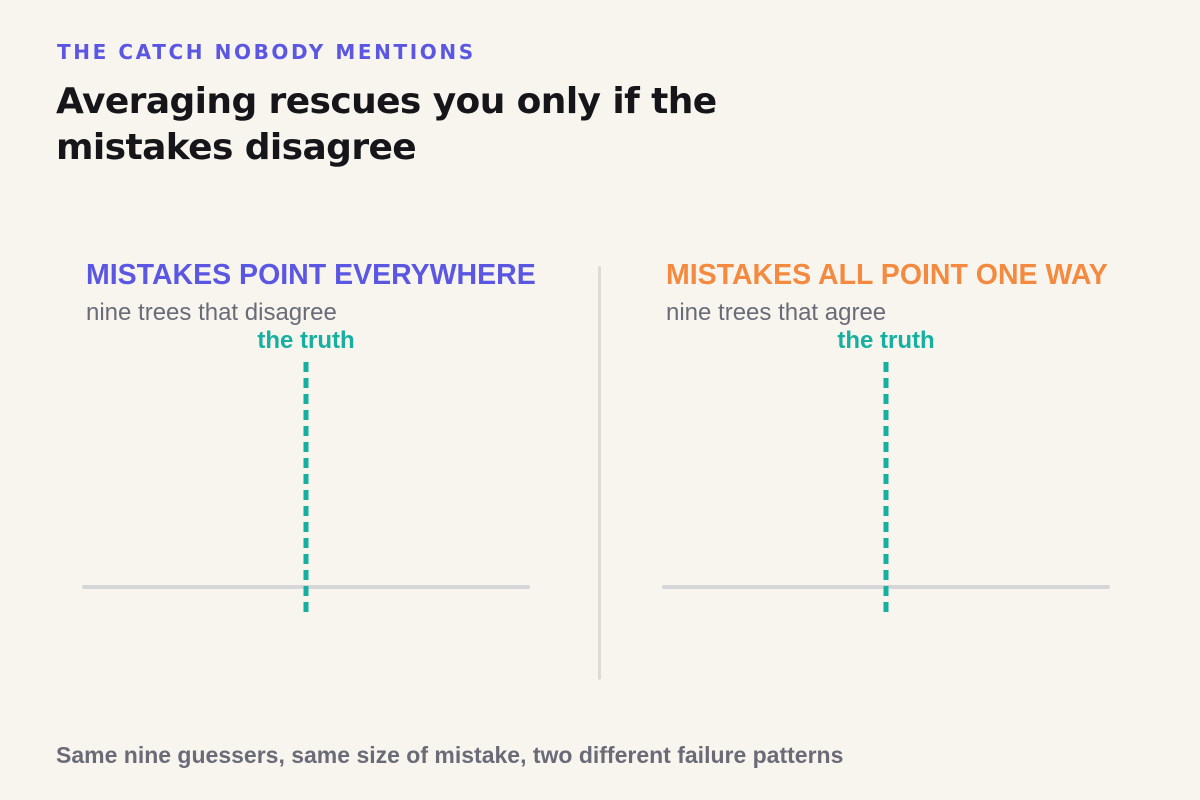 The width and height of the screenshot is (1200, 800). Describe the element at coordinates (266, 52) in the screenshot. I see `eyebrow-label: THE CATCH NOBODY MENTIONS` at that location.